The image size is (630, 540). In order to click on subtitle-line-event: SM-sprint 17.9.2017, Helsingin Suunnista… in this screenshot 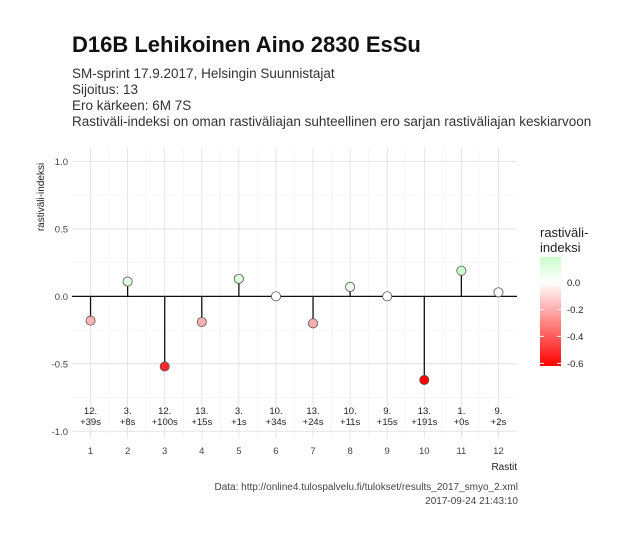, I will do `click(203, 73)`.